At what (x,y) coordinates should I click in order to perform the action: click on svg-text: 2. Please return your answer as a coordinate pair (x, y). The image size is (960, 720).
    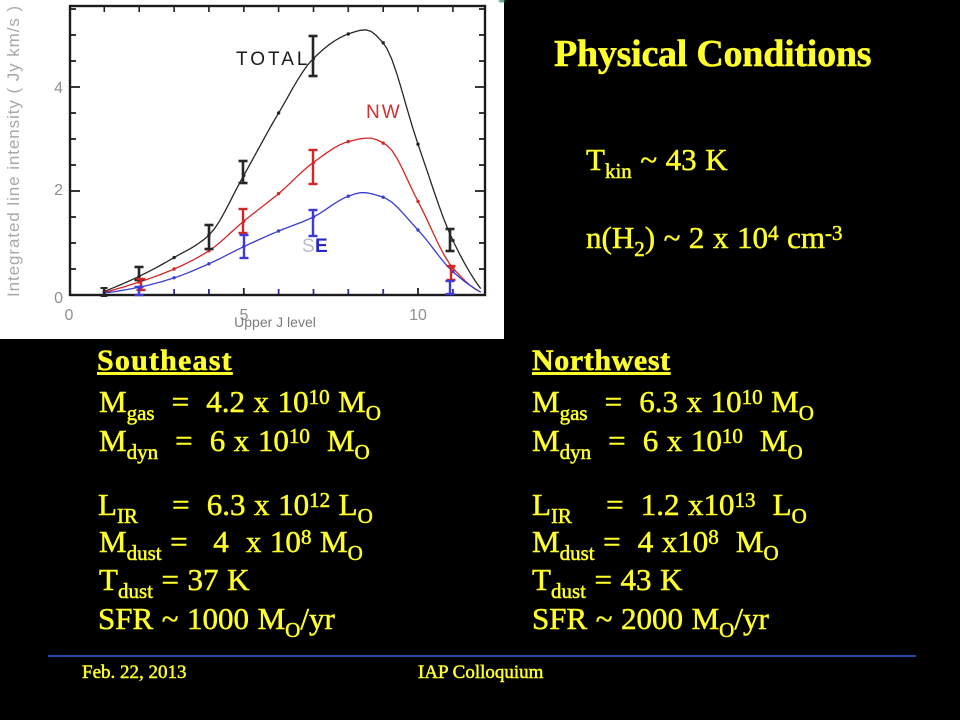
    Looking at the image, I should click on (58, 190).